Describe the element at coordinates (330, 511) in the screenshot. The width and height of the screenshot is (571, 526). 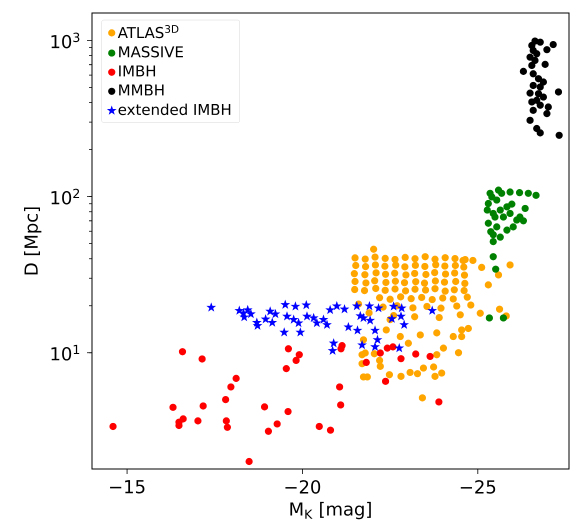
I see `x-axis-title: M$_{K}$ [mag]` at that location.